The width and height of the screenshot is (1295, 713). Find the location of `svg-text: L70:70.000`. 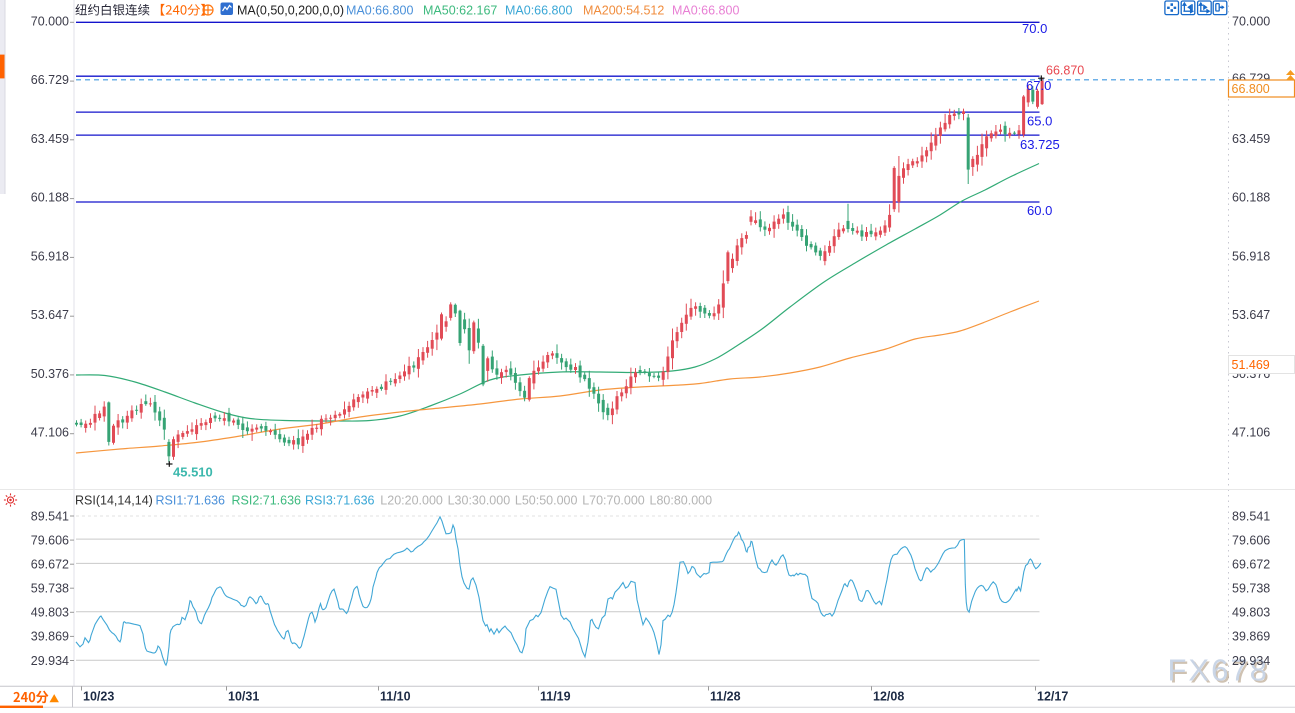

svg-text: L70:70.000 is located at coordinates (613, 501).